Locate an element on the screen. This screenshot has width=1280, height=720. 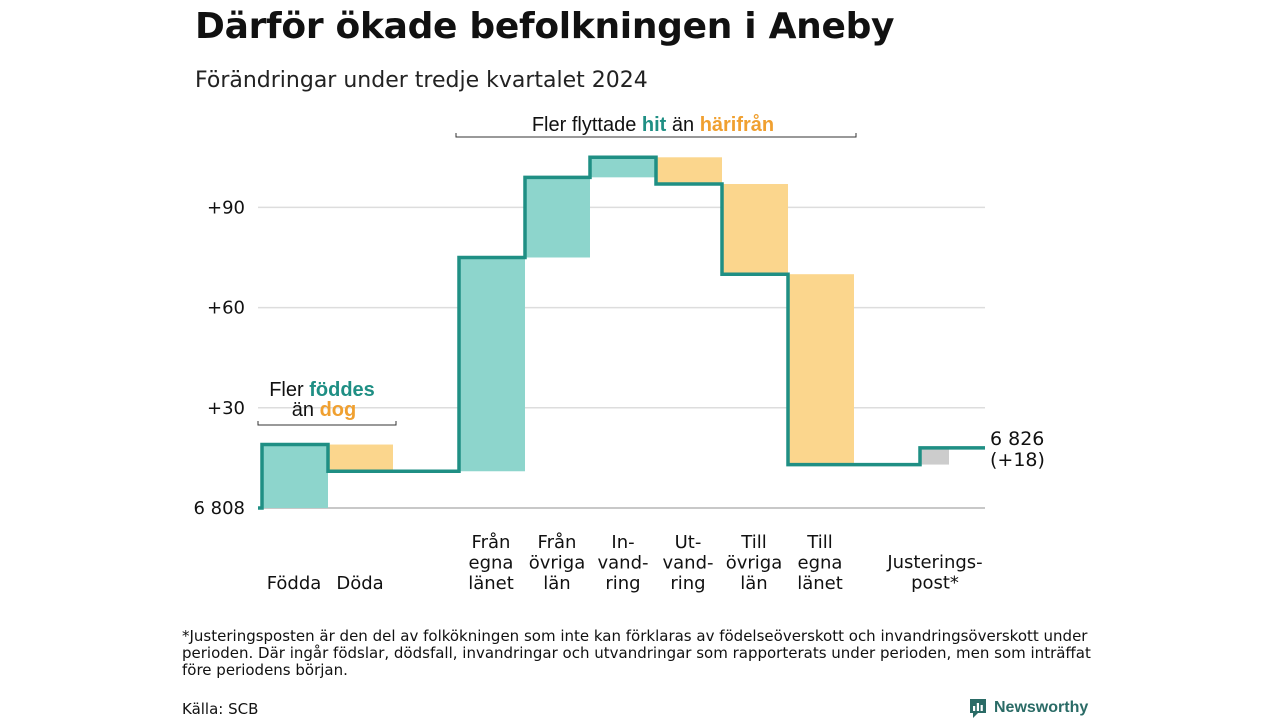
newsworthy-logo: Newsworthy is located at coordinates (1028, 708).